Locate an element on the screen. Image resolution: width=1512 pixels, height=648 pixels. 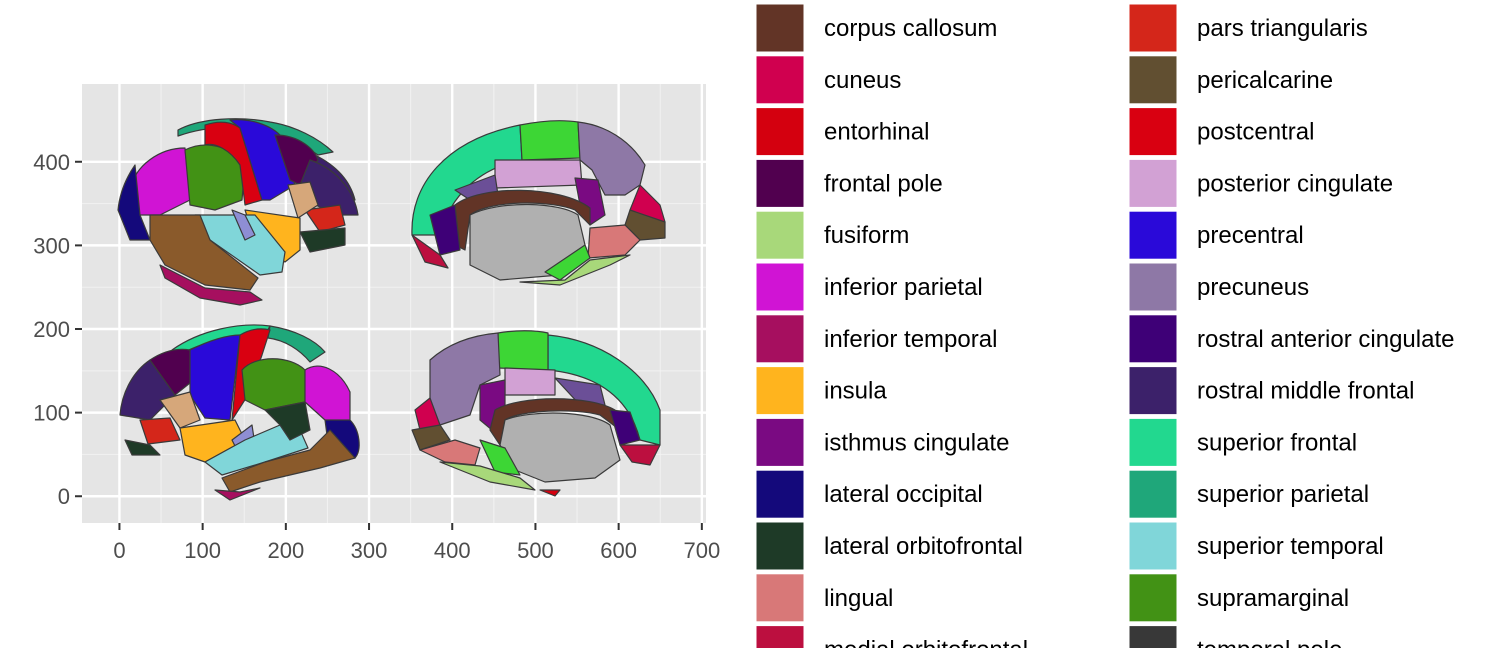
region-rostral-anterior-cingulate-top is located at coordinates (445, 230).